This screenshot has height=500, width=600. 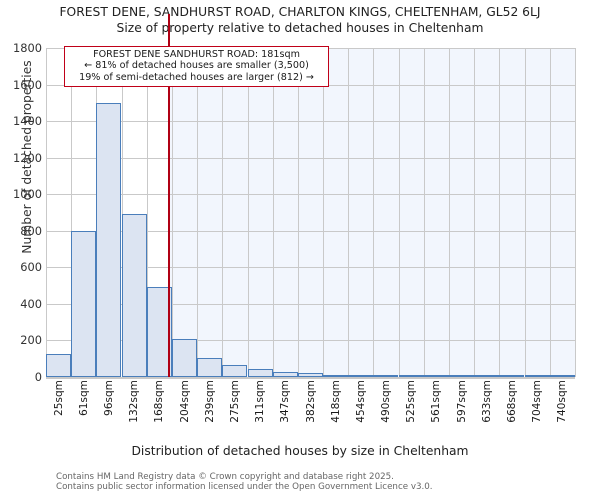 What do you see at coordinates (31, 230) in the screenshot?
I see `y-tick-label: 800` at bounding box center [31, 230].